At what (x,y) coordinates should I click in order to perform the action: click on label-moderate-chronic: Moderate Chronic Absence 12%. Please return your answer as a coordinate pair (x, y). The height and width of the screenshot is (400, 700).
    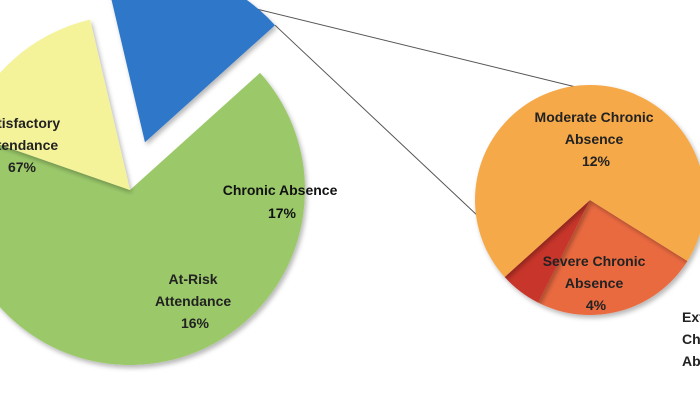
    Looking at the image, I should click on (596, 139).